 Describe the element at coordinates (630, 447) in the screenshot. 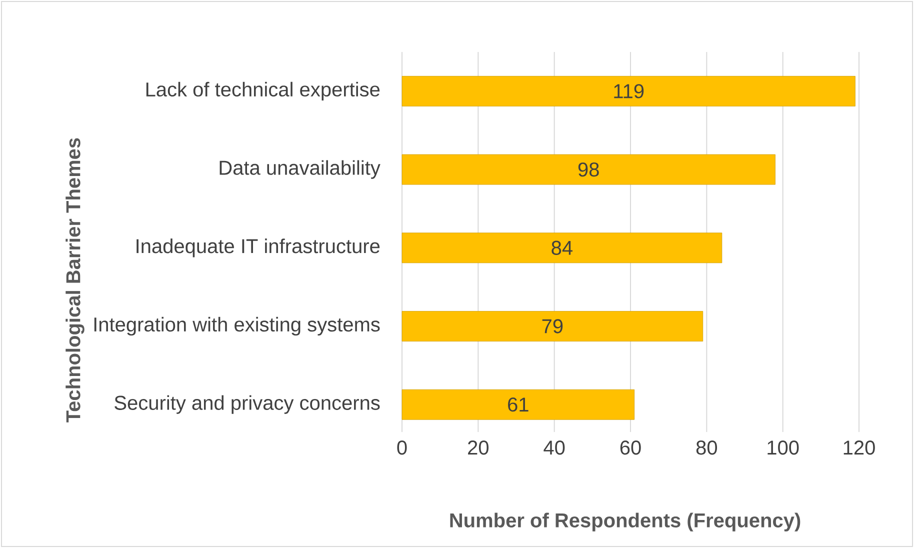

I see `x-tick-label: 60` at that location.